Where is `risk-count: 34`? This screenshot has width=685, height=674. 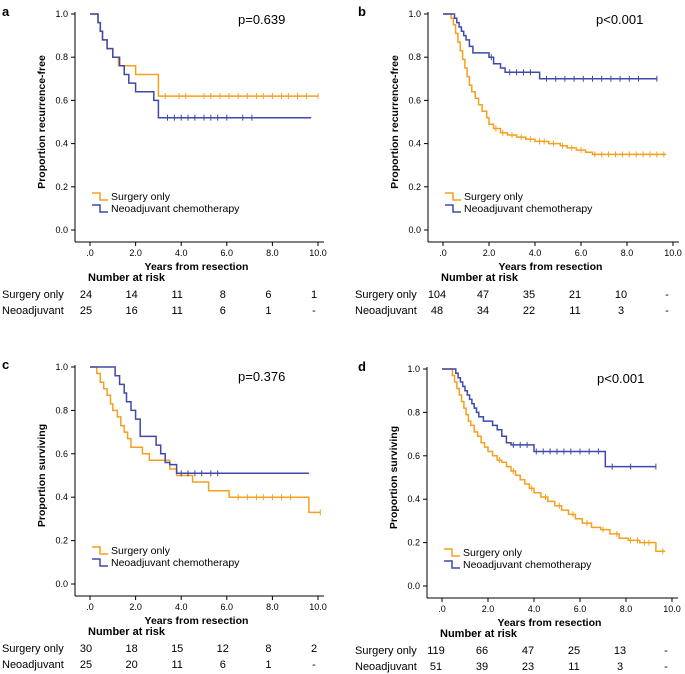 risk-count: 34 is located at coordinates (483, 311).